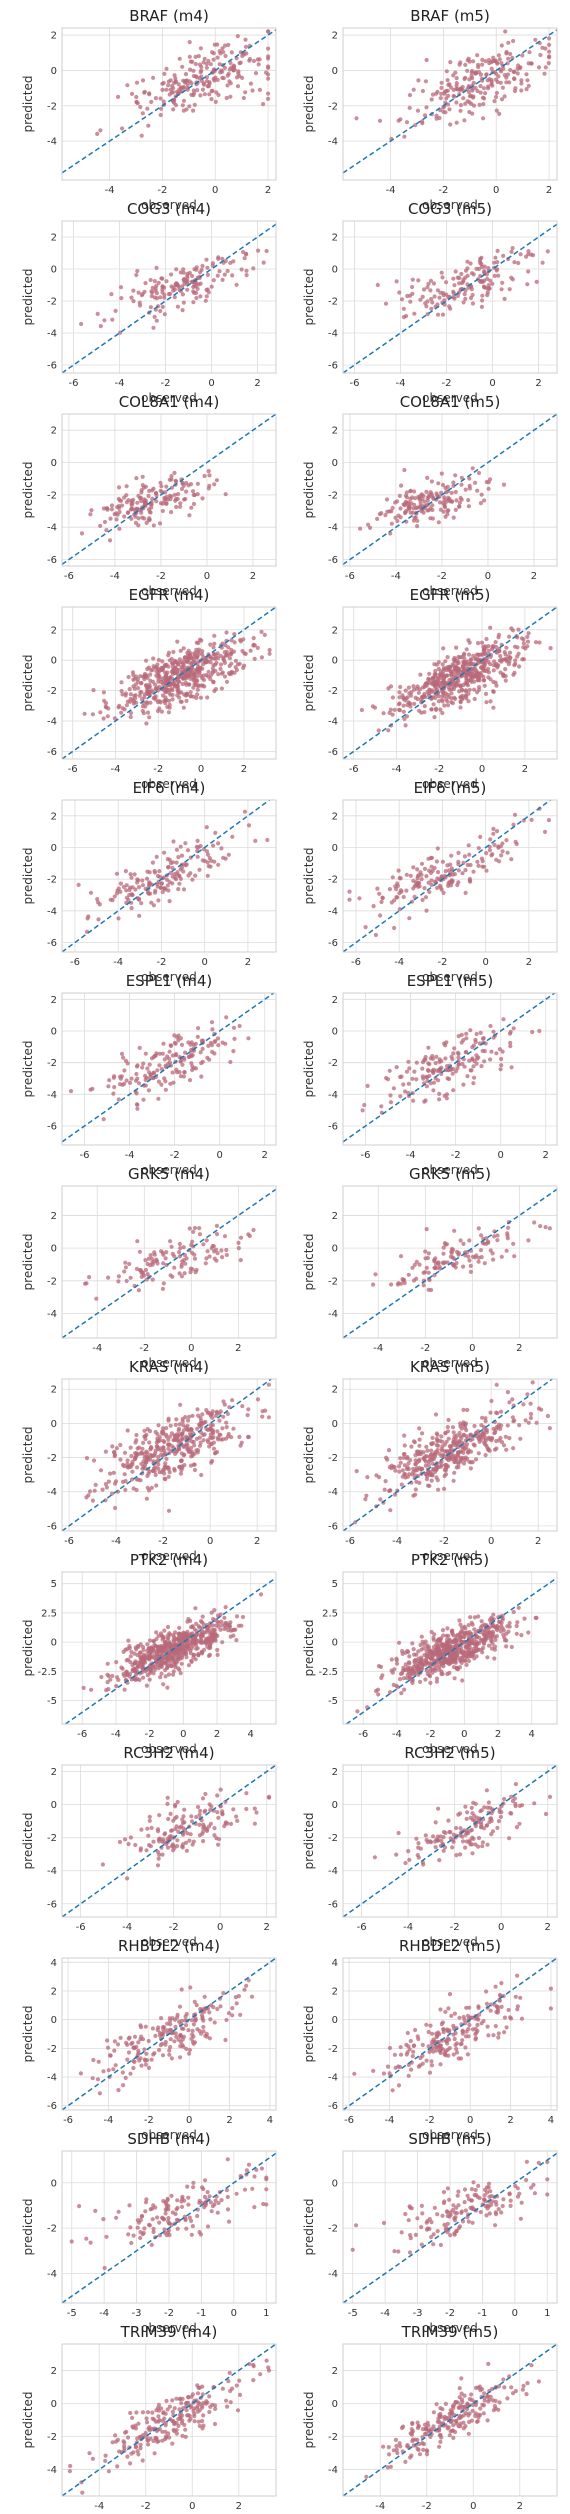 This screenshot has height=2514, width=570. Describe the element at coordinates (450, 683) in the screenshot. I see `plot-frame` at that location.